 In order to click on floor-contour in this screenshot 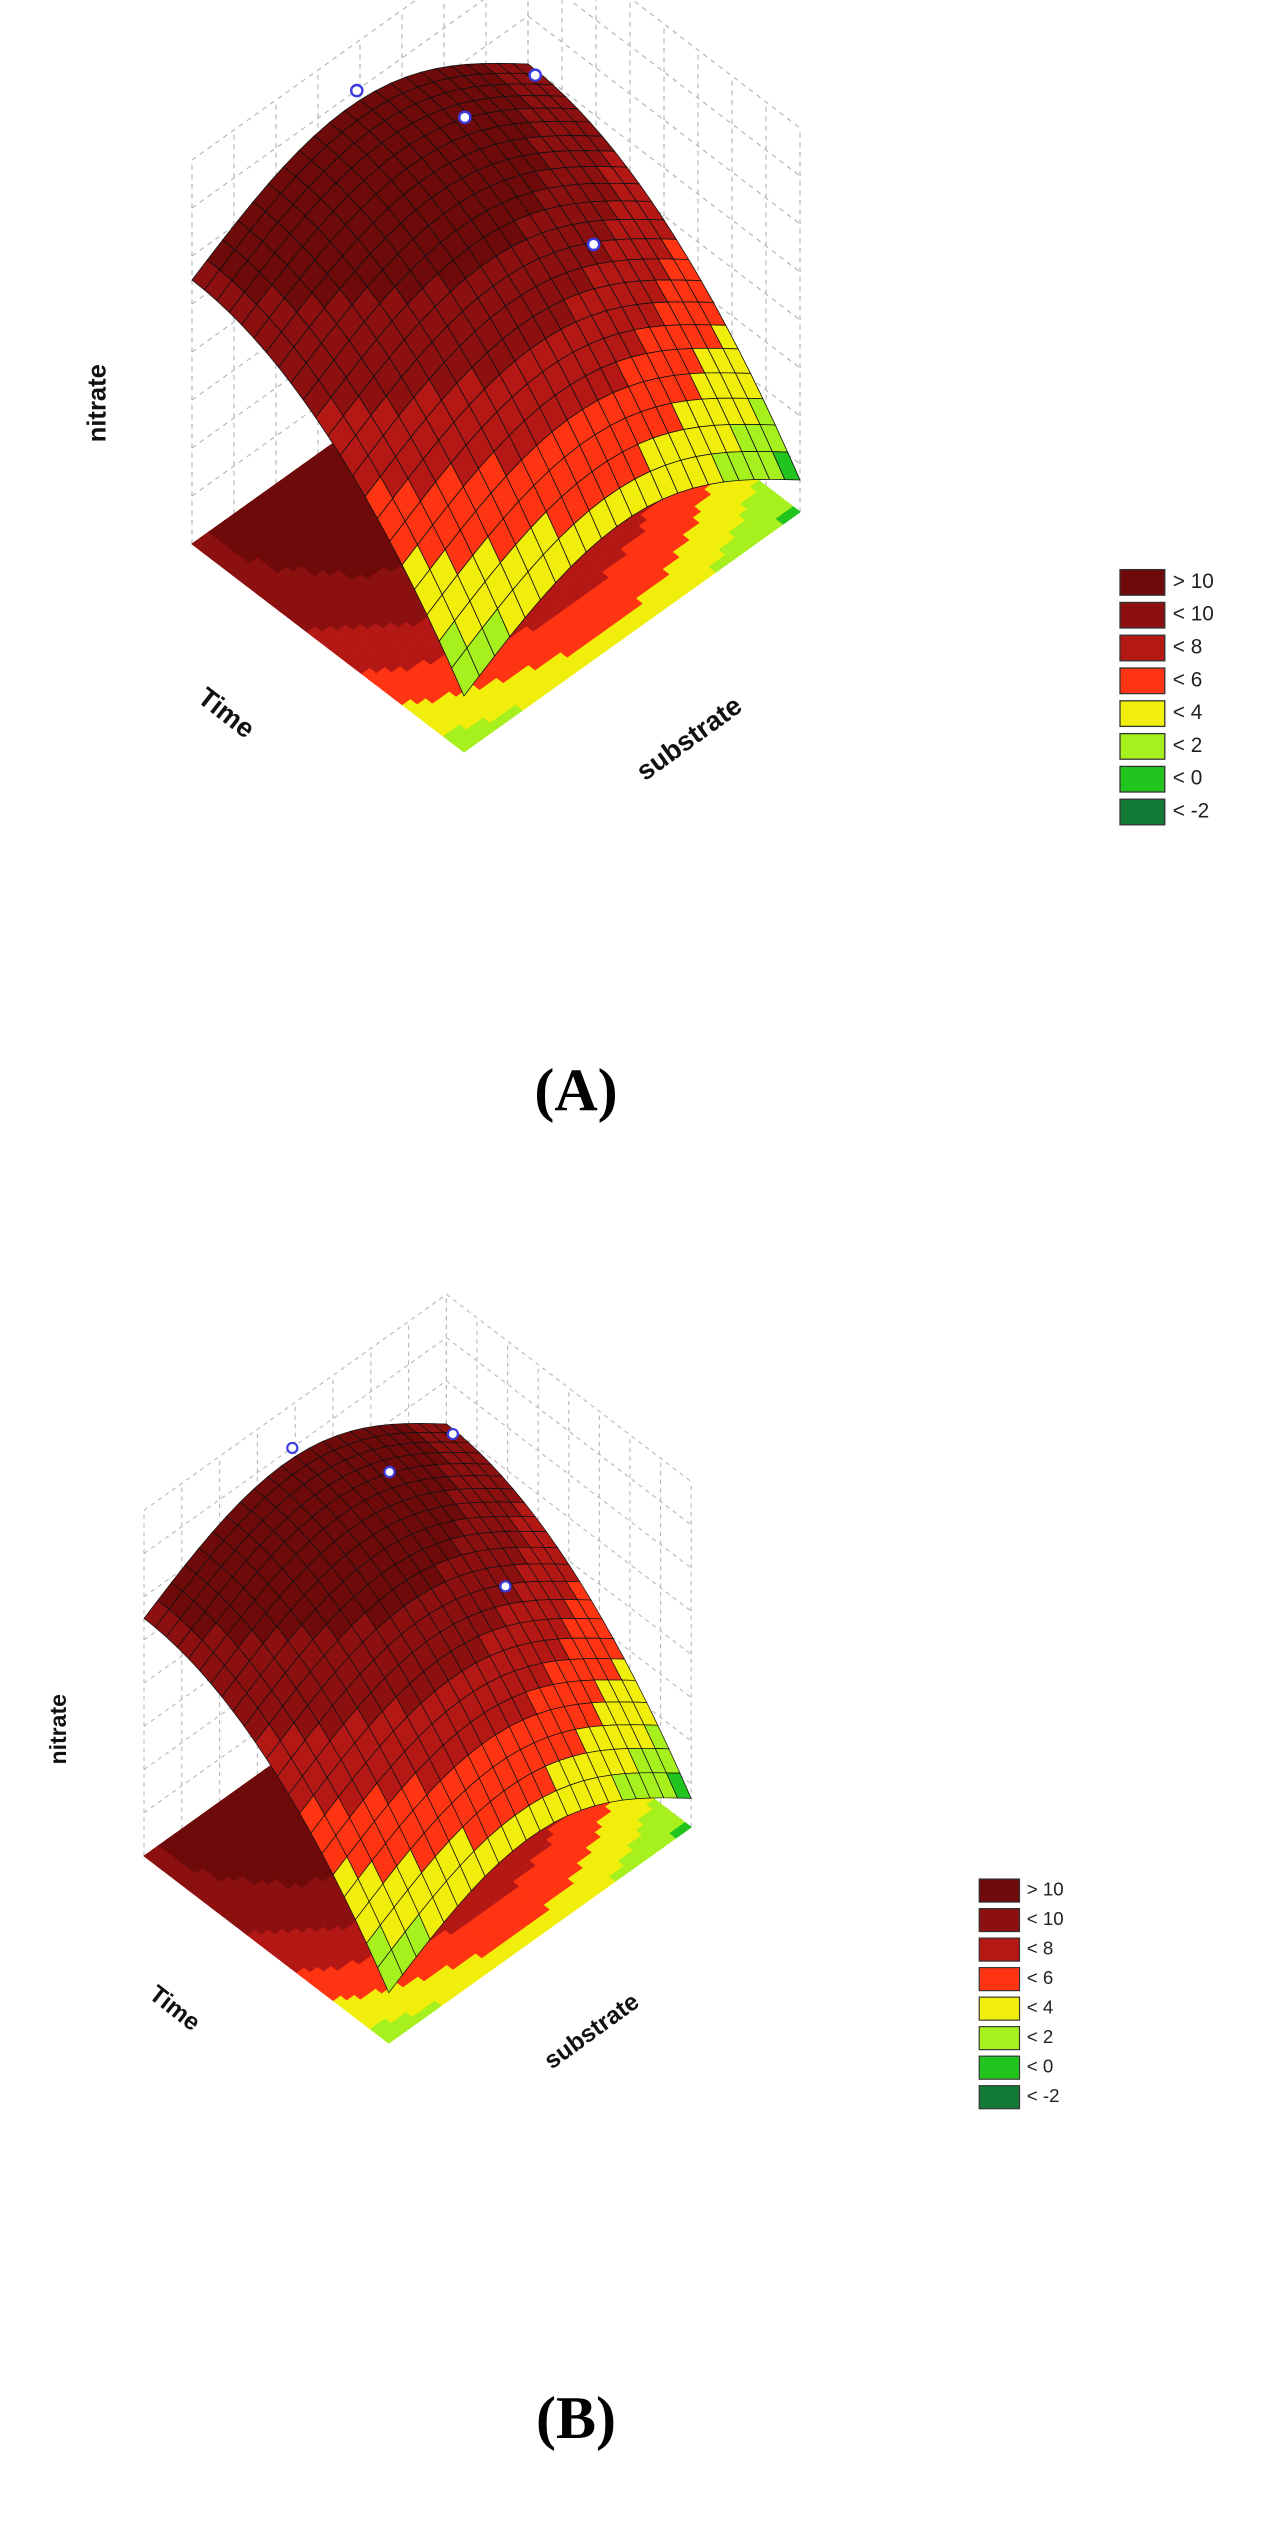, I will do `click(792, 512)`.